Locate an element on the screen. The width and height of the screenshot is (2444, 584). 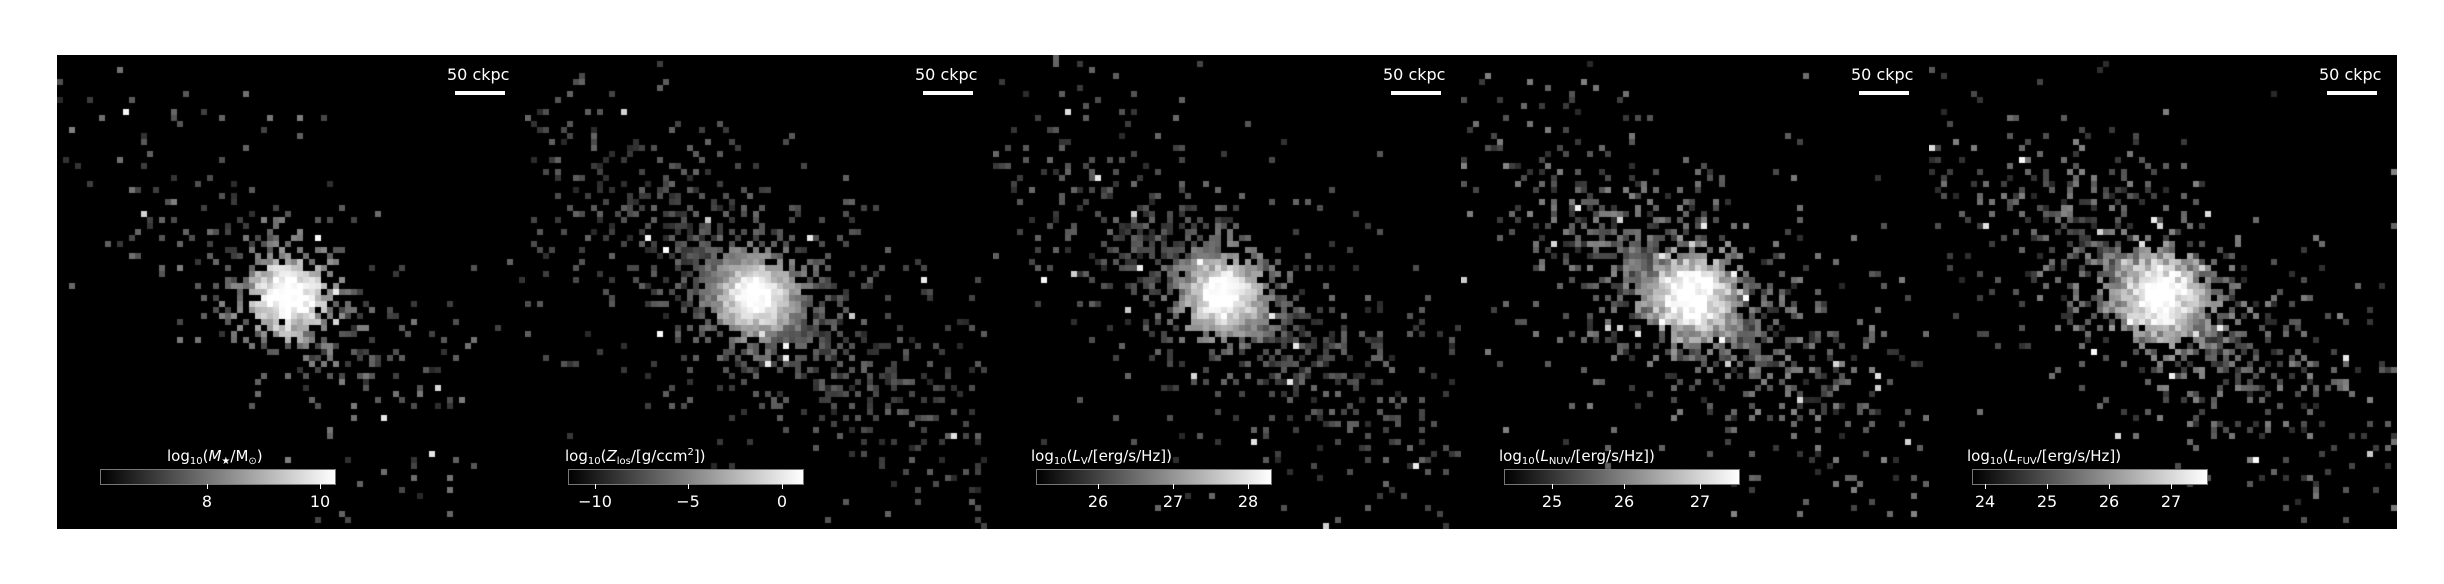
colorbar-tick-label: 0 is located at coordinates (782, 501).